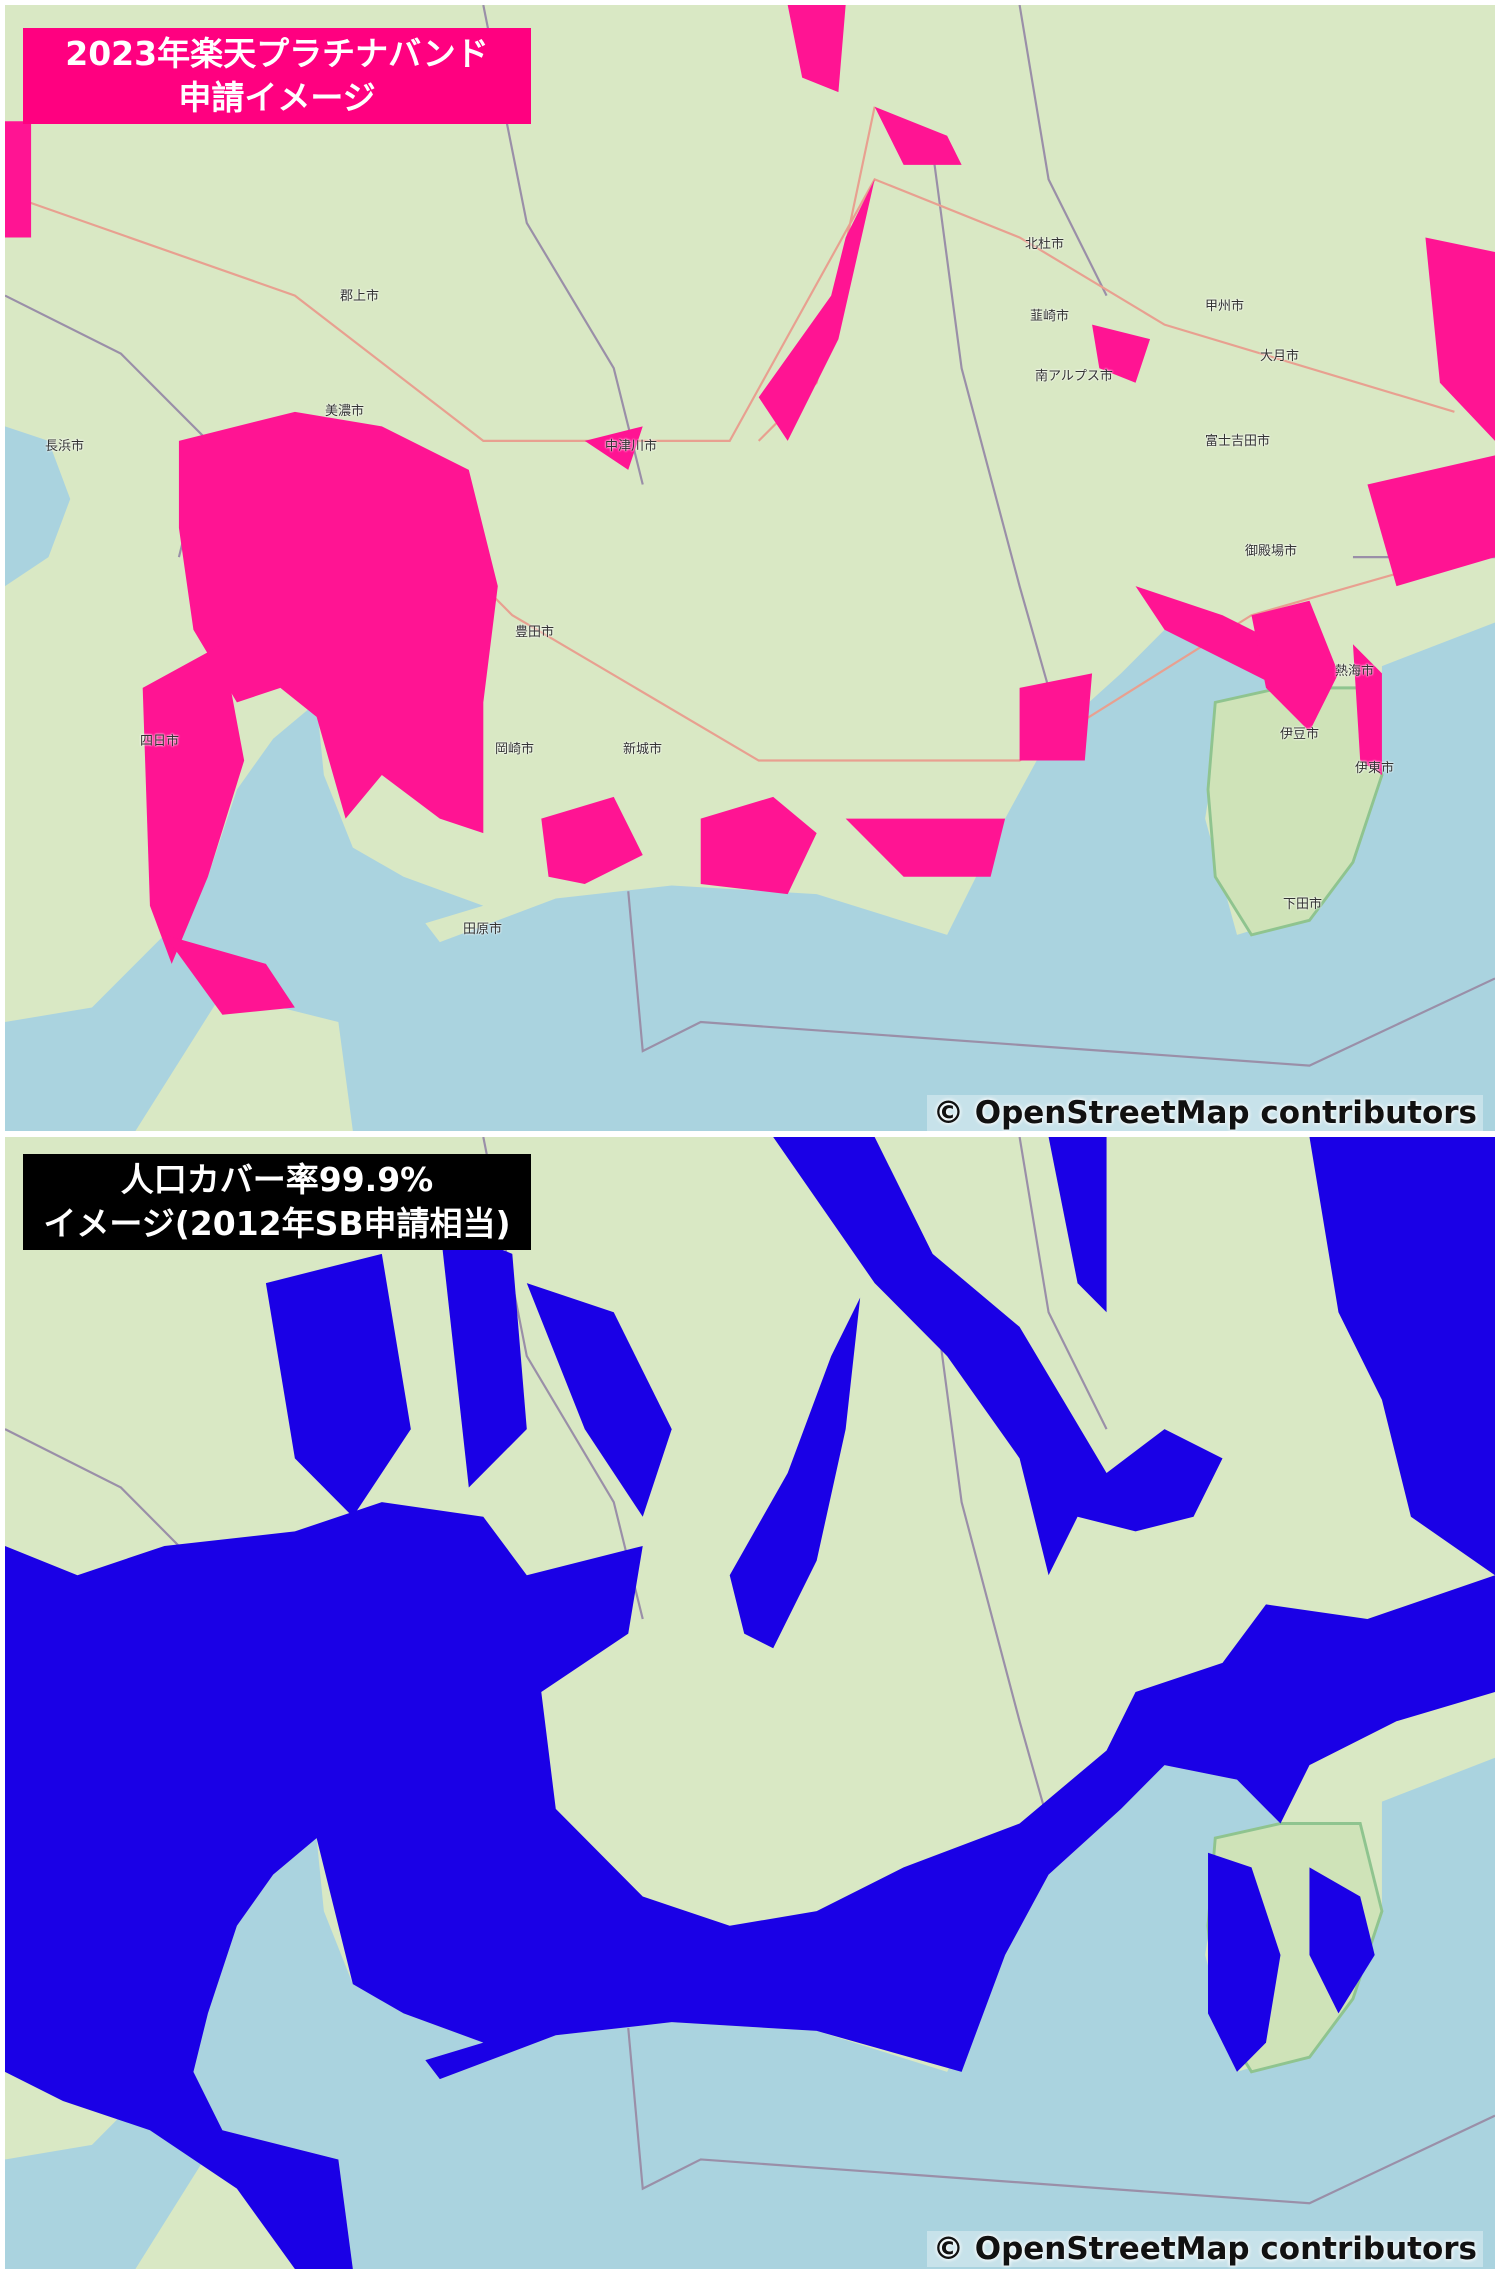 This screenshot has height=2275, width=1500. I want to click on city-label: 南アルプス市, so click(1074, 376).